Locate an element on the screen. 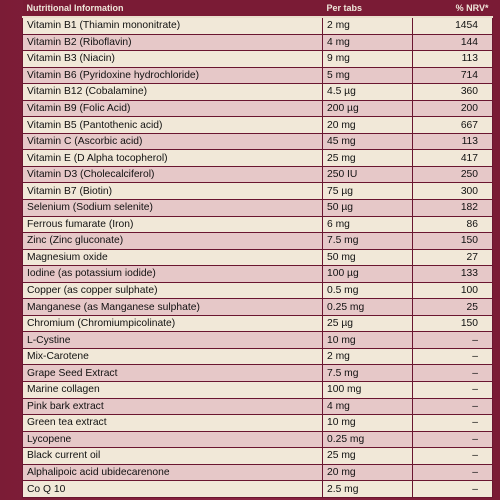 The width and height of the screenshot is (500, 500). table-row: Co Q 10 2.5 mg – is located at coordinates (257, 489).